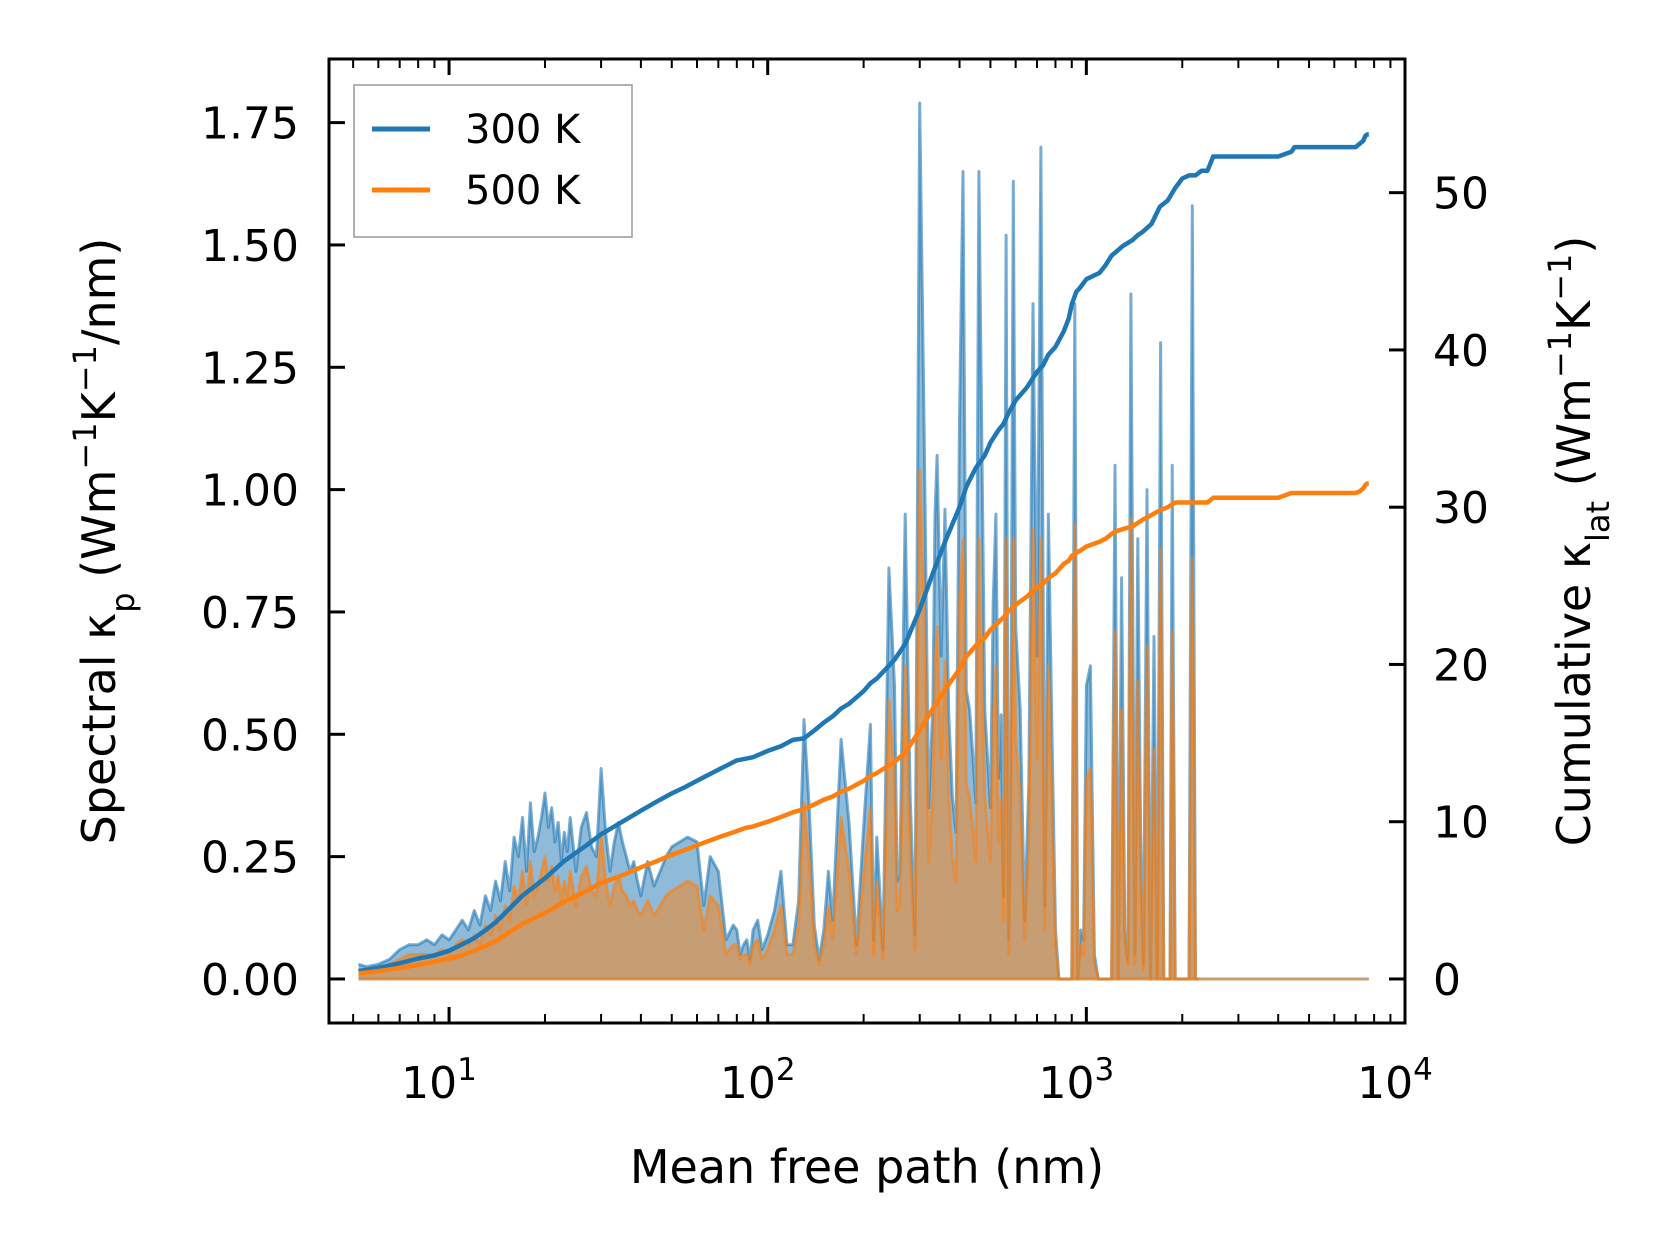 The image size is (1660, 1254). What do you see at coordinates (1395, 1080) in the screenshot?
I see `x-tick-label: 10⁴` at bounding box center [1395, 1080].